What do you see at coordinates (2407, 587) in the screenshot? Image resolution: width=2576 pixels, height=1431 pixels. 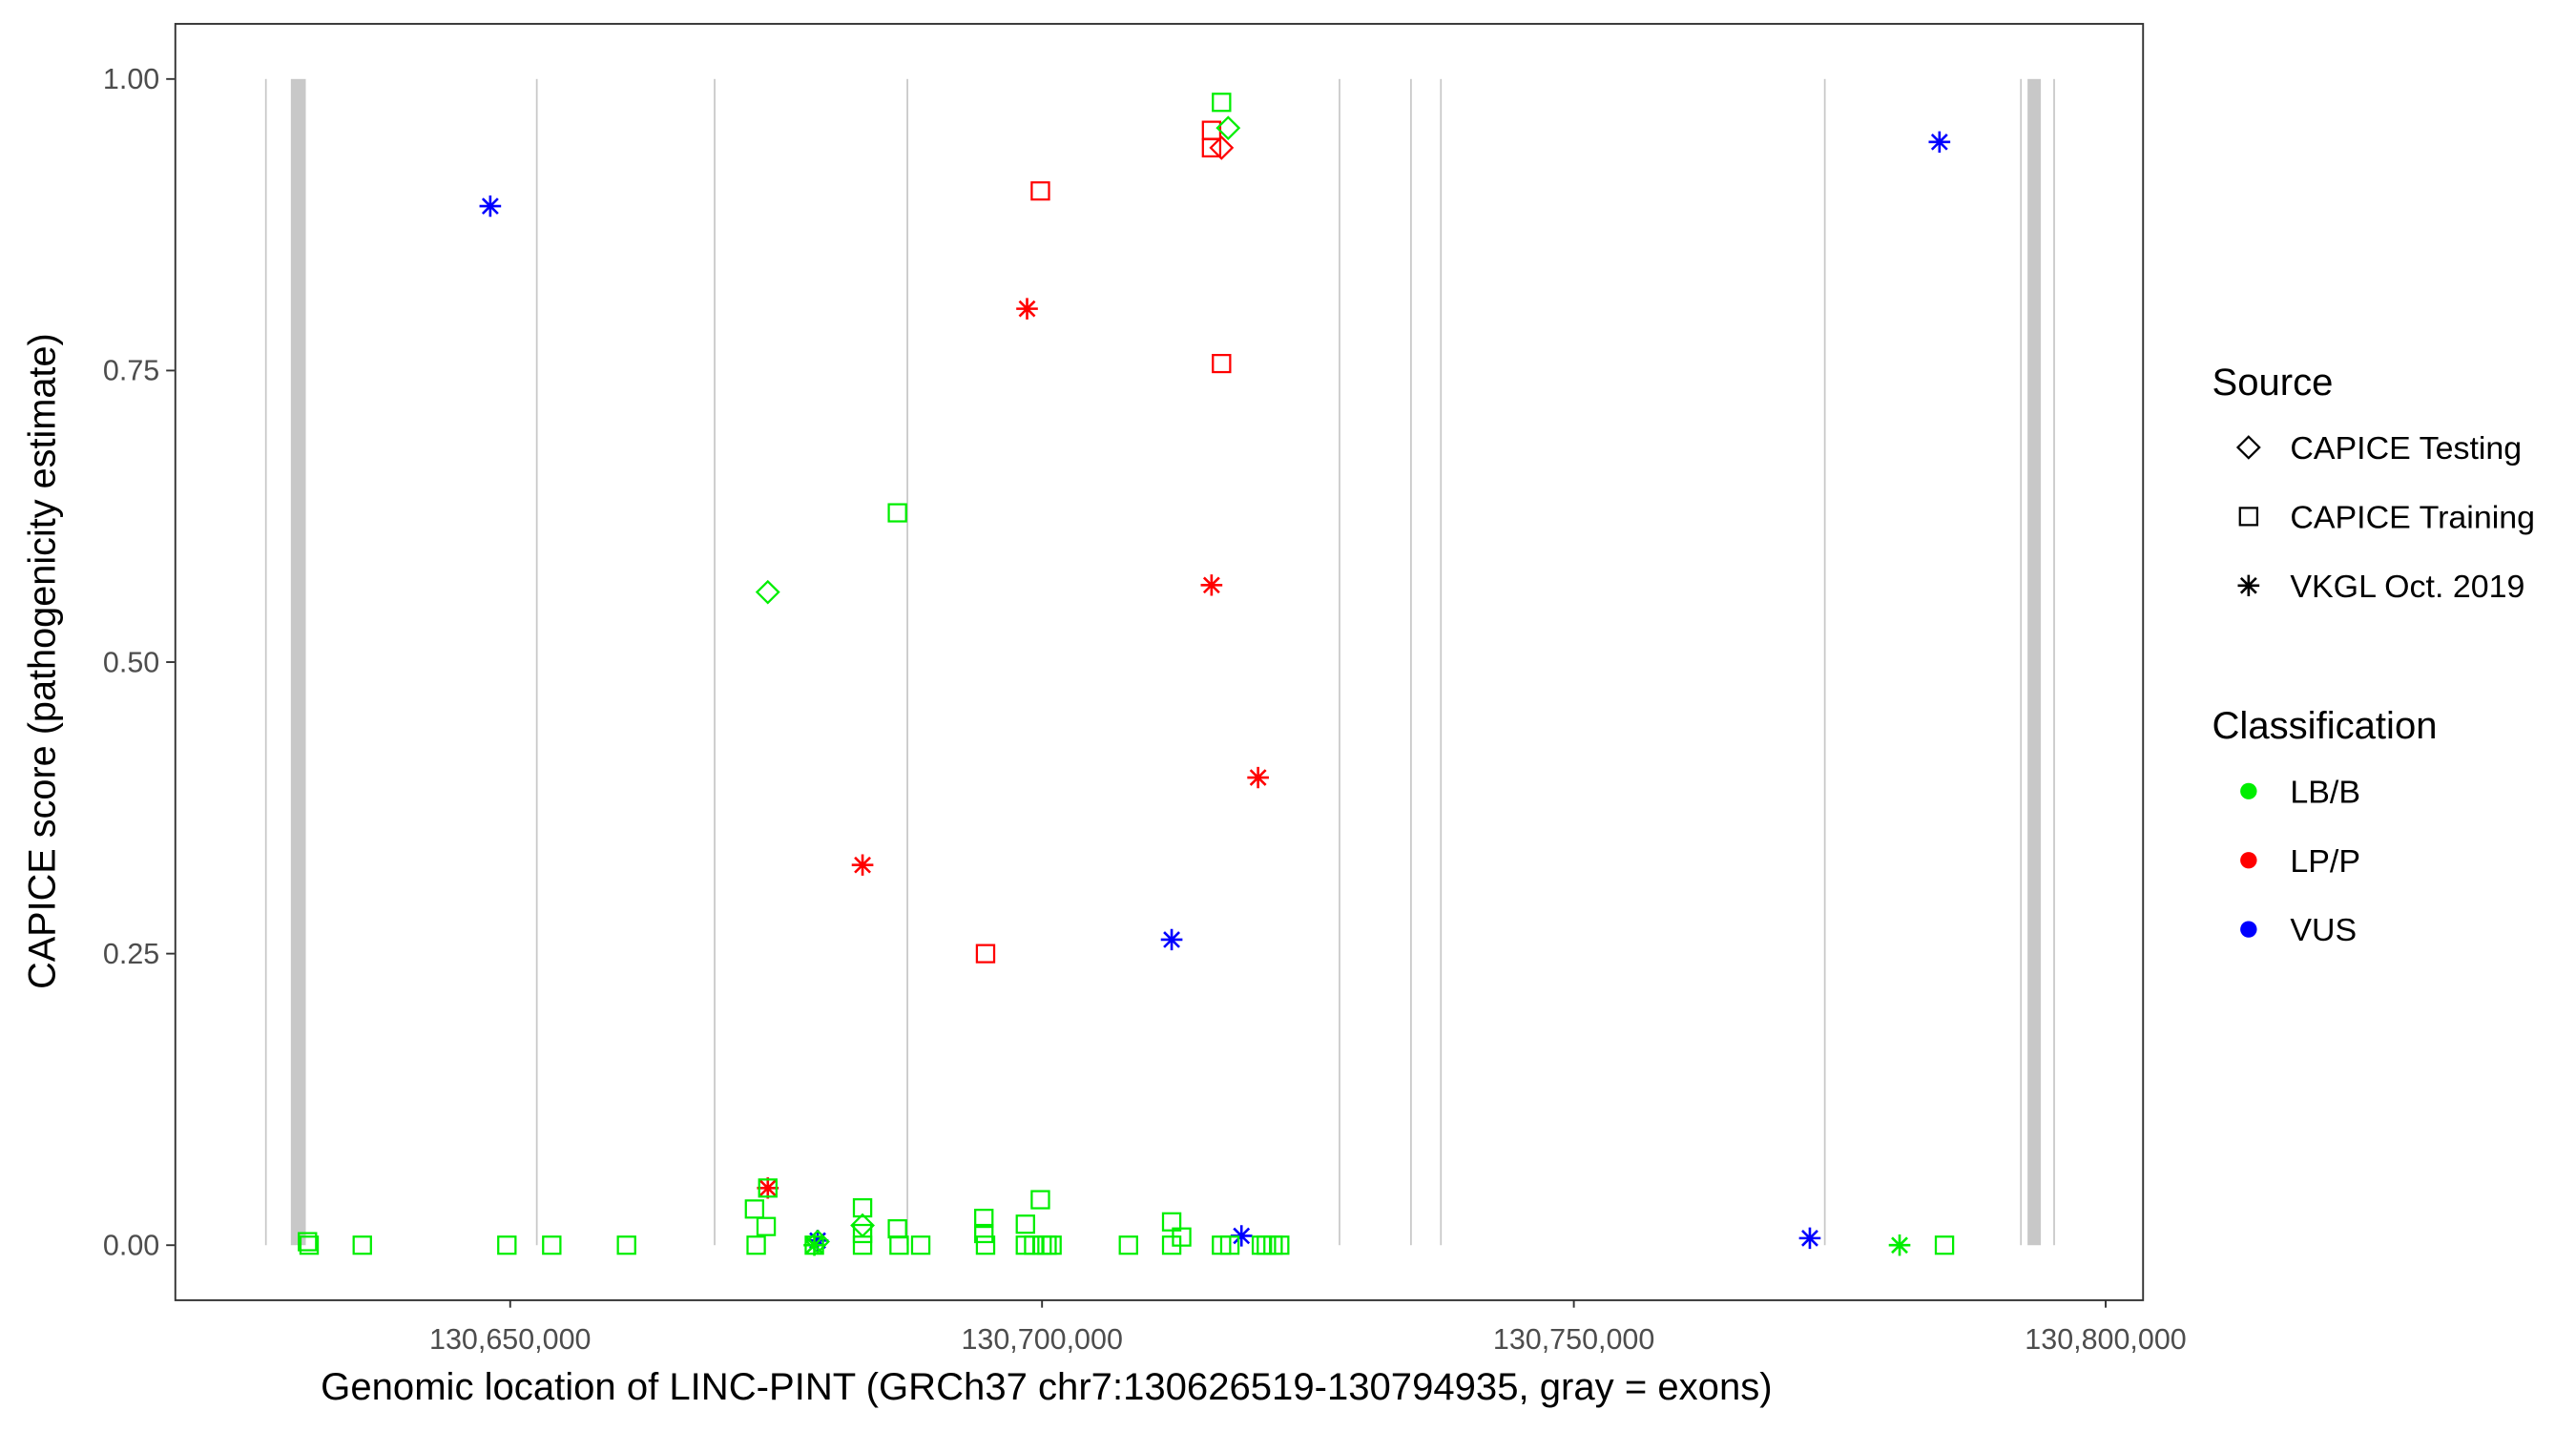 I see `legend-source-label: VKGL Oct. 2019` at bounding box center [2407, 587].